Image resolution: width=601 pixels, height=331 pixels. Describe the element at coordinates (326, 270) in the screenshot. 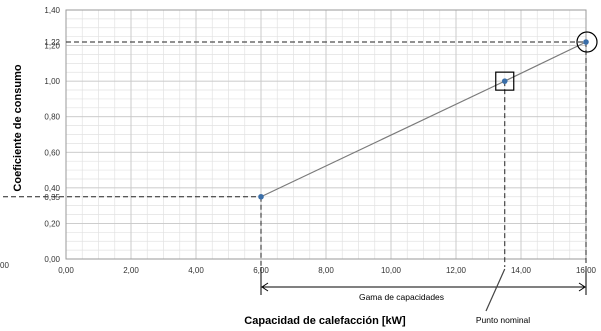

I see `x-tick-label: 8,00` at that location.